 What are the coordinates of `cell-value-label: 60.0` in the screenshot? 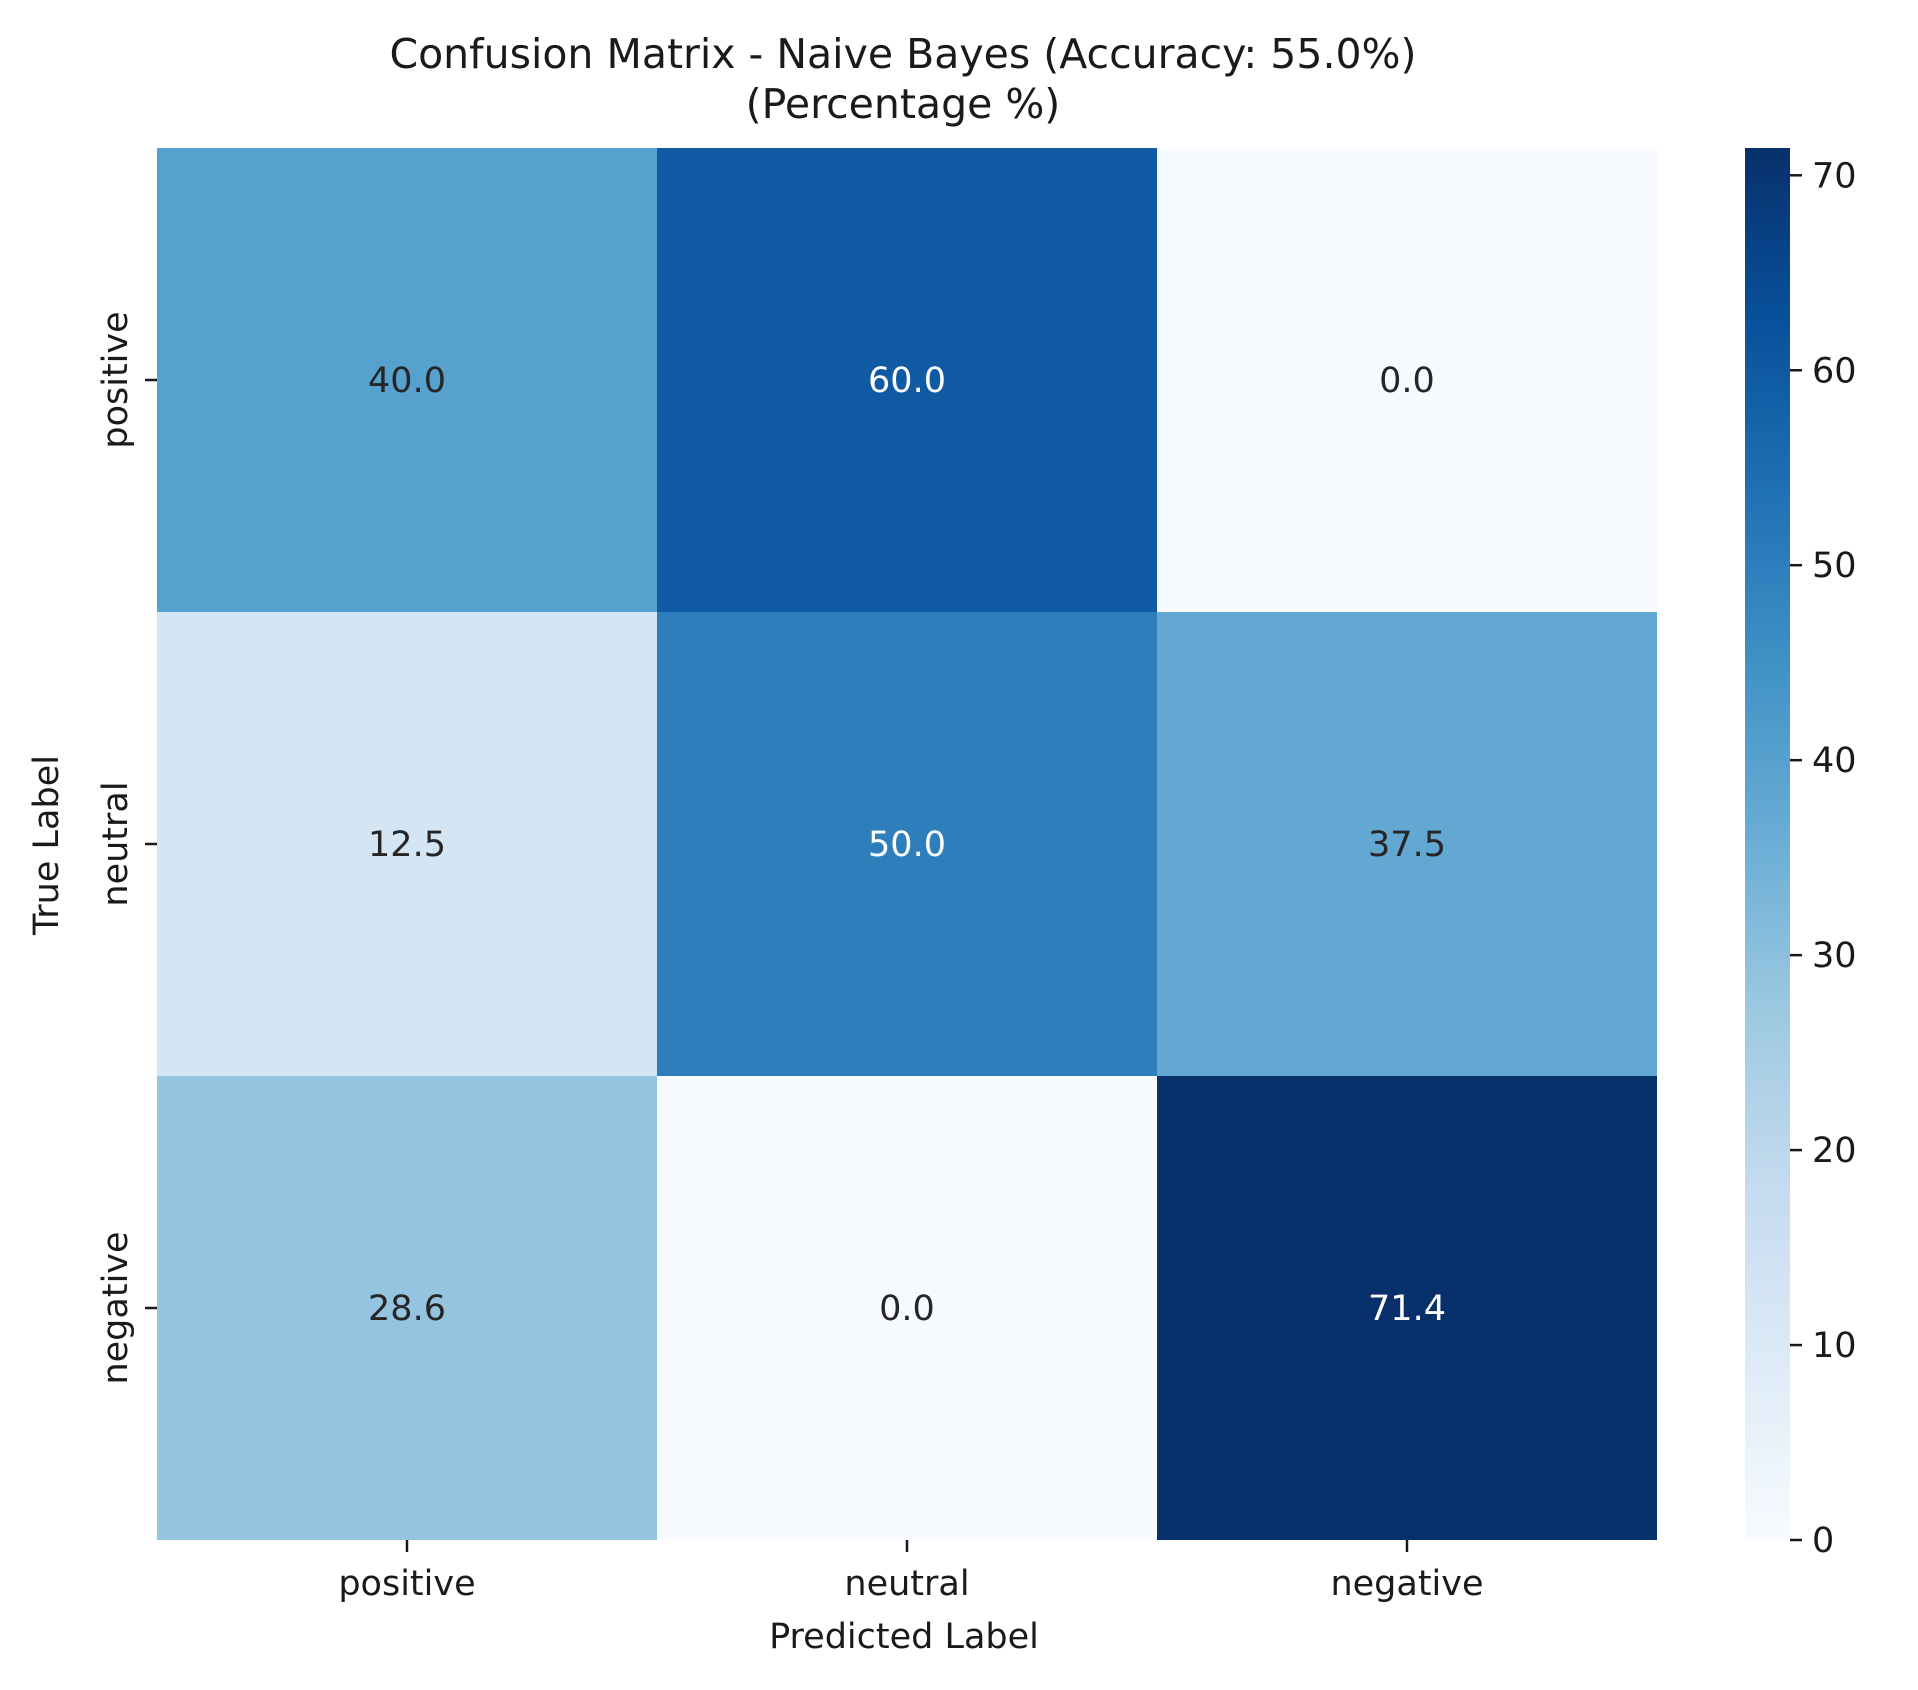 It's located at (907, 381).